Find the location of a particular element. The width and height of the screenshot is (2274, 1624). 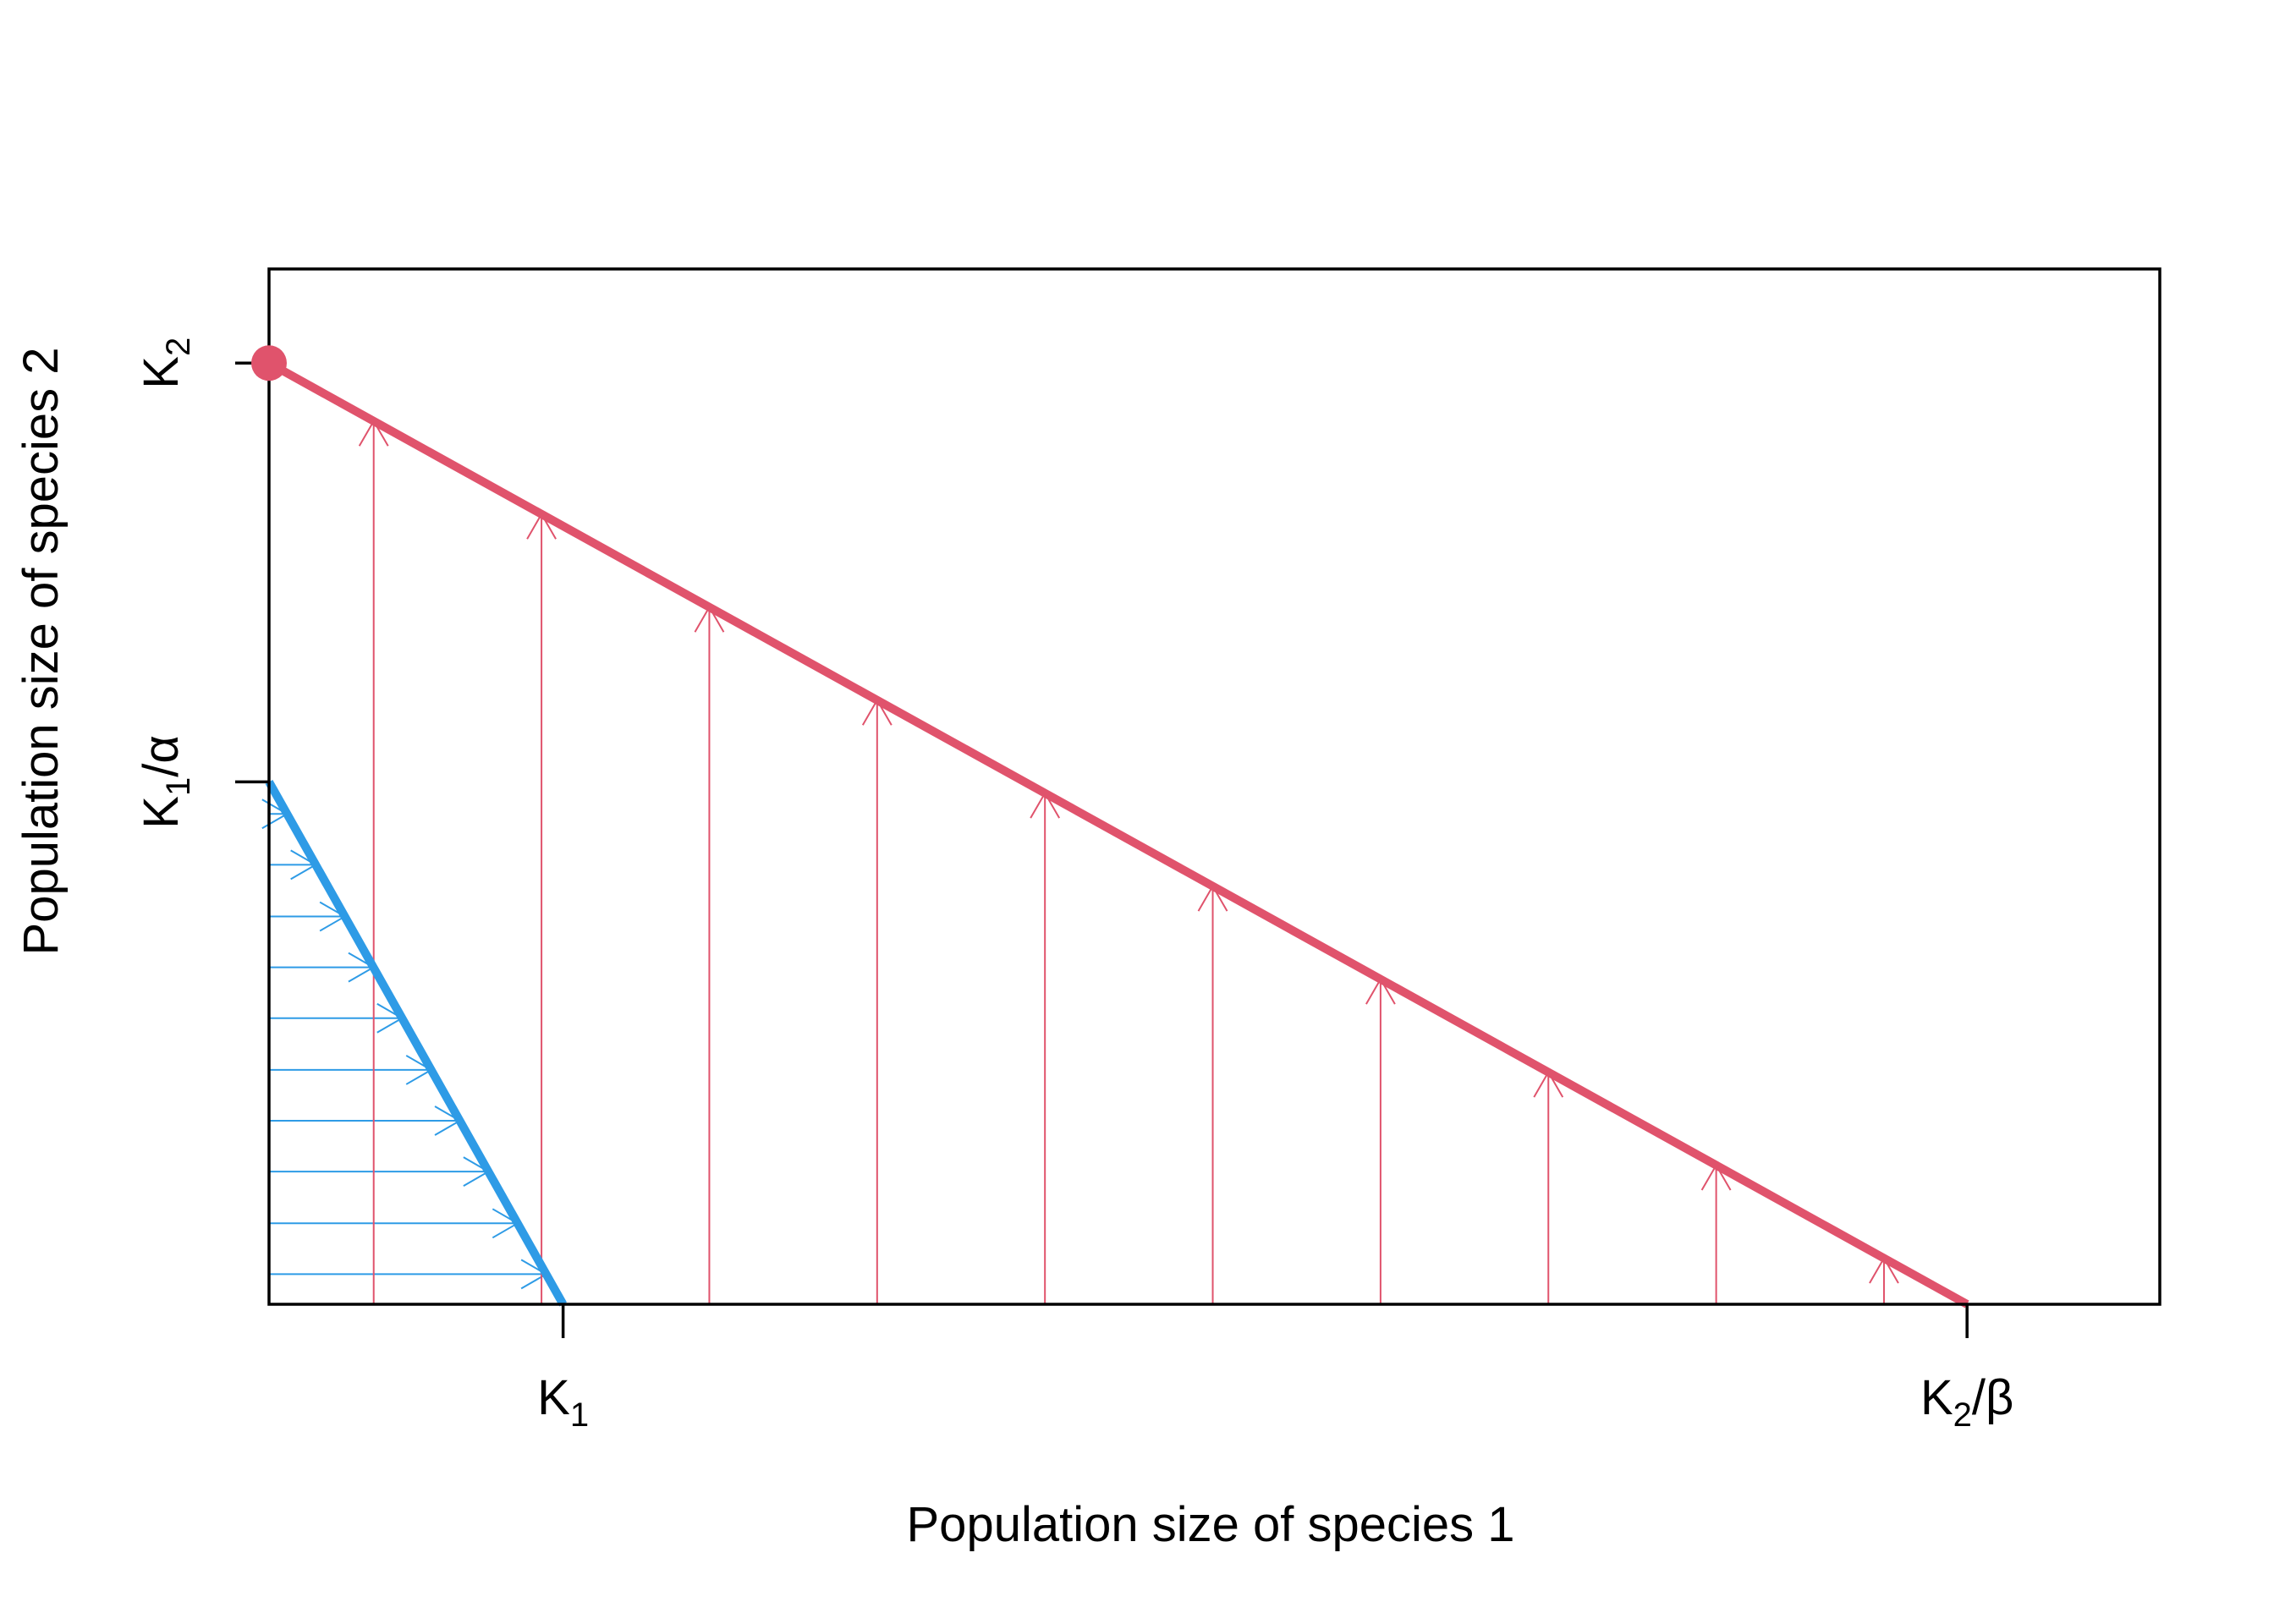

y-tick-label-0: K2 is located at coordinates (165, 363).